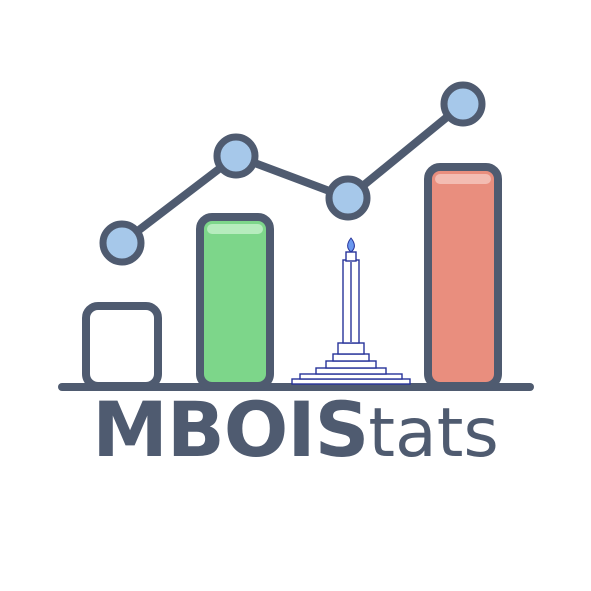 The image size is (591, 591). Describe the element at coordinates (463, 276) in the screenshot. I see `bar-red` at that location.